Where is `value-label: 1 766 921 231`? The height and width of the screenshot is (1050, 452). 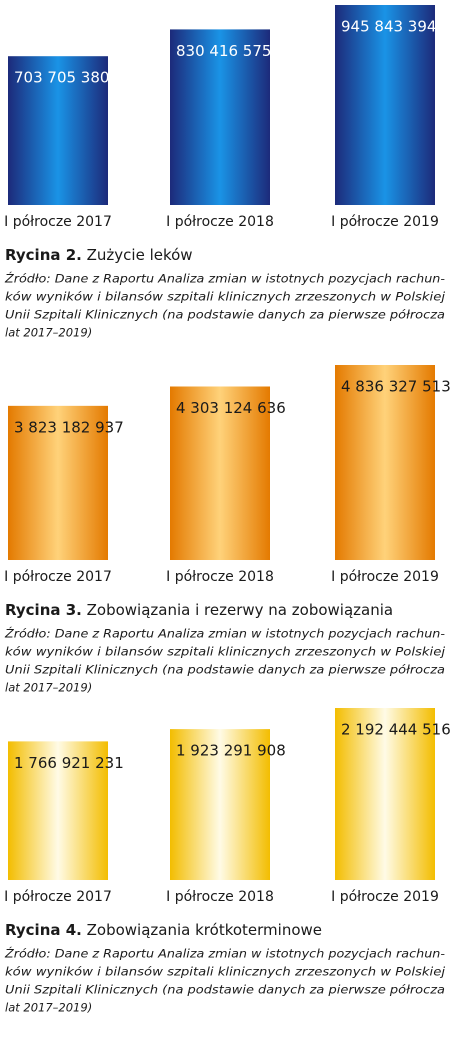
value-label: 1 766 921 231 is located at coordinates (69, 763).